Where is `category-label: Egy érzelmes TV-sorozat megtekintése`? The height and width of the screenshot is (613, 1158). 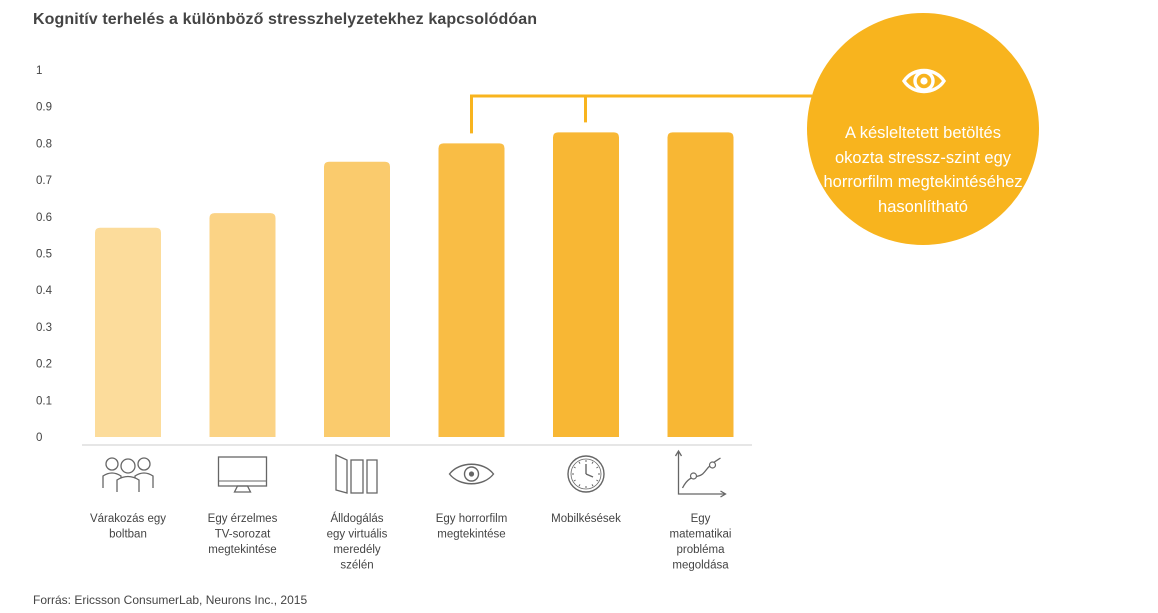
category-label: Egy érzelmes TV-sorozat megtekintése is located at coordinates (243, 534).